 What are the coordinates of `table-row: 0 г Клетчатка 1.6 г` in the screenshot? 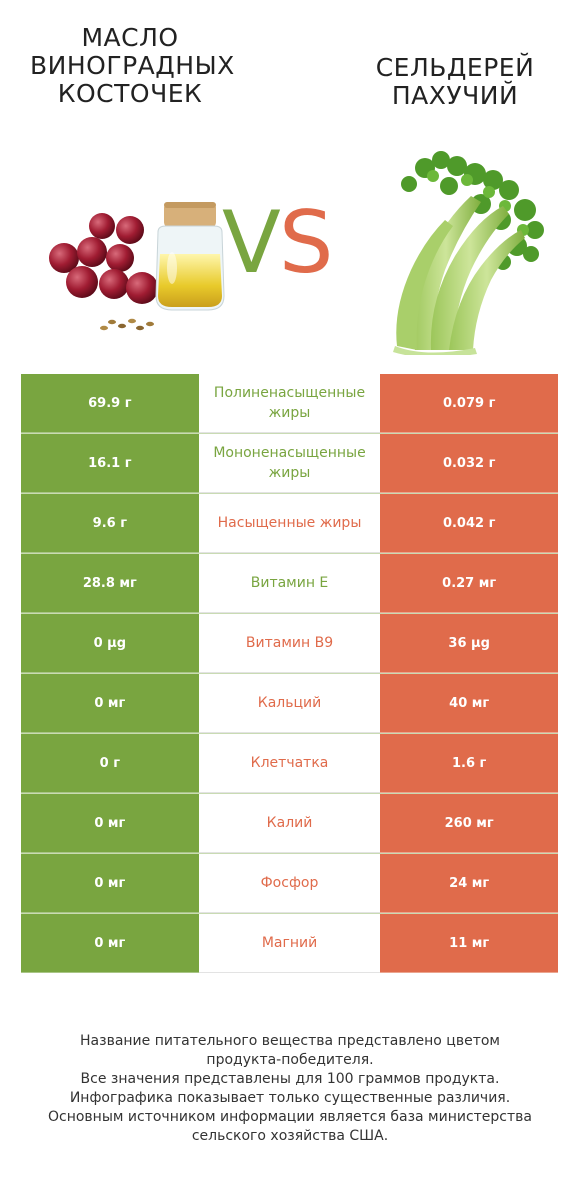 It's located at (290, 764).